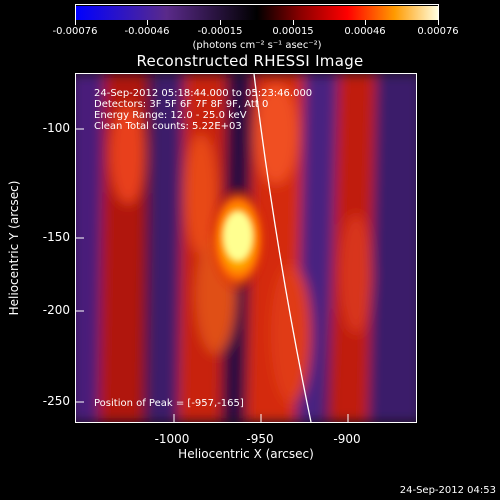 This screenshot has width=500, height=500. Describe the element at coordinates (56, 237) in the screenshot. I see `y-tick-label: -150` at that location.